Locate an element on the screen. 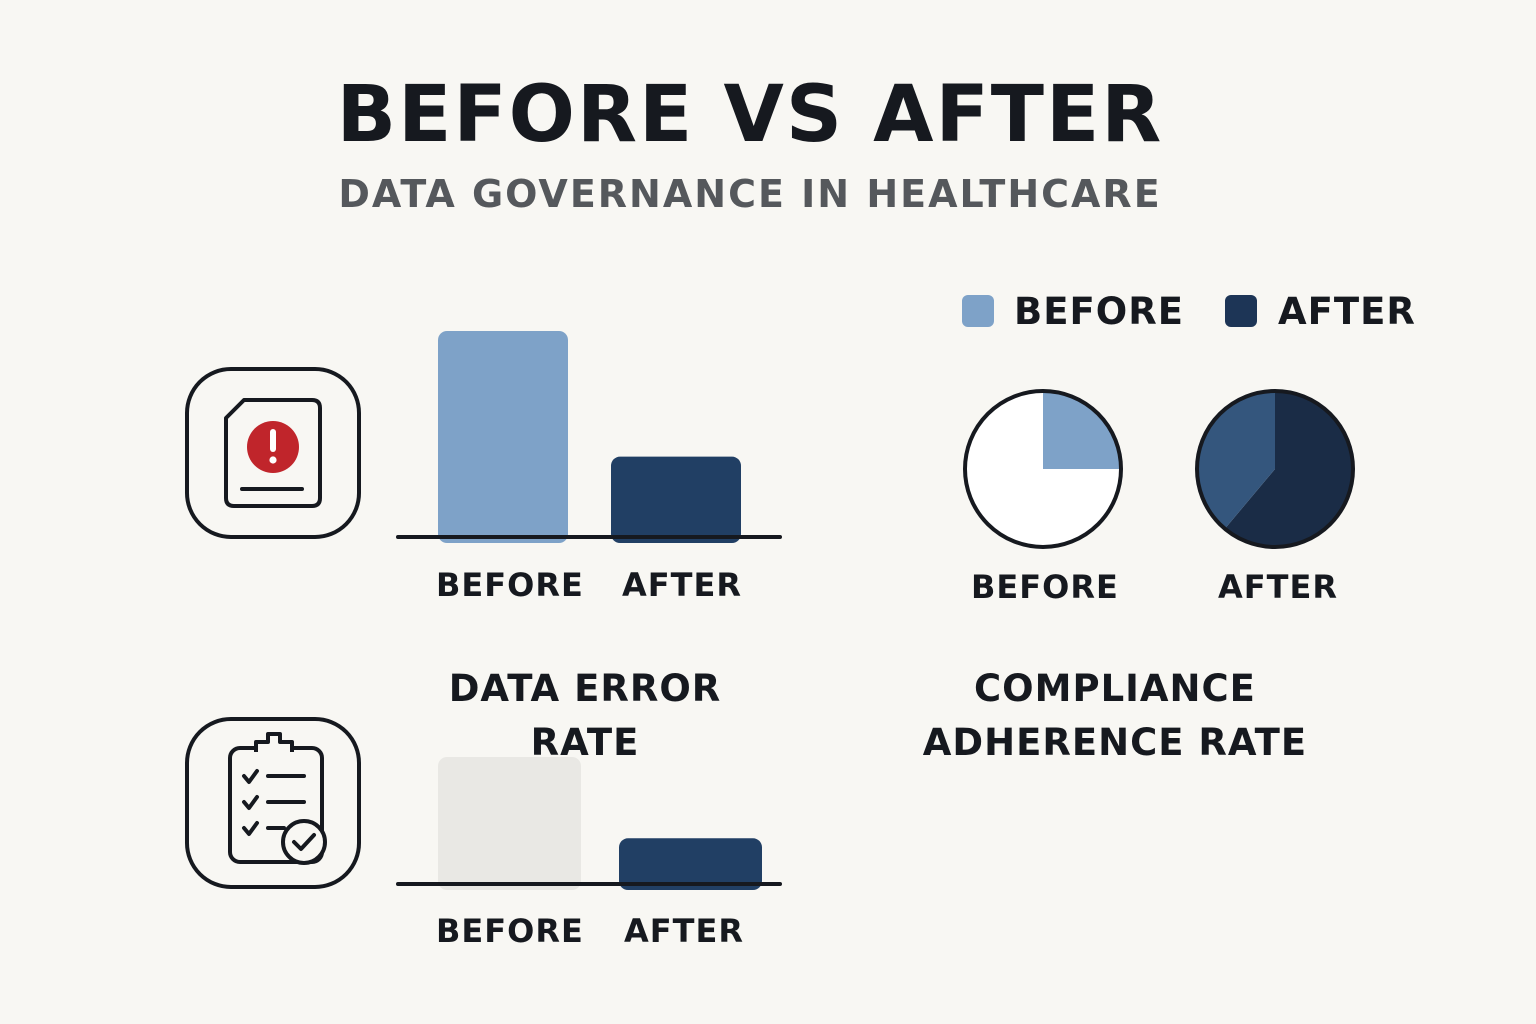 The width and height of the screenshot is (1536, 1024). legend-swatch-before is located at coordinates (978, 311).